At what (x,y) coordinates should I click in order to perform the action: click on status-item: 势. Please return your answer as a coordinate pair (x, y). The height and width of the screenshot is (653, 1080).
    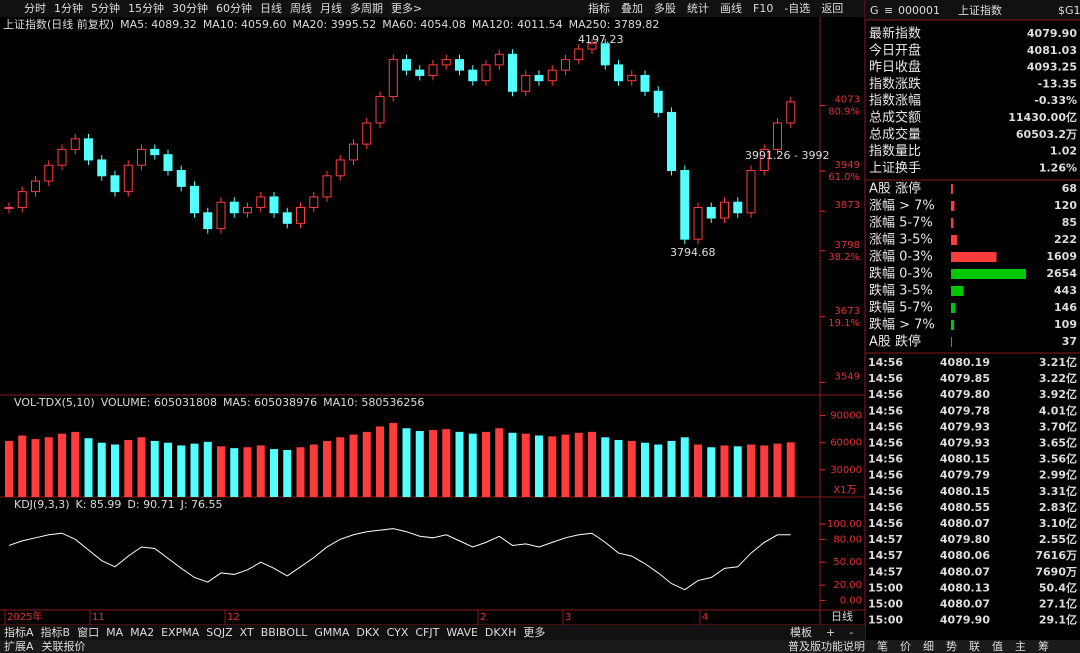
    Looking at the image, I should click on (951, 646).